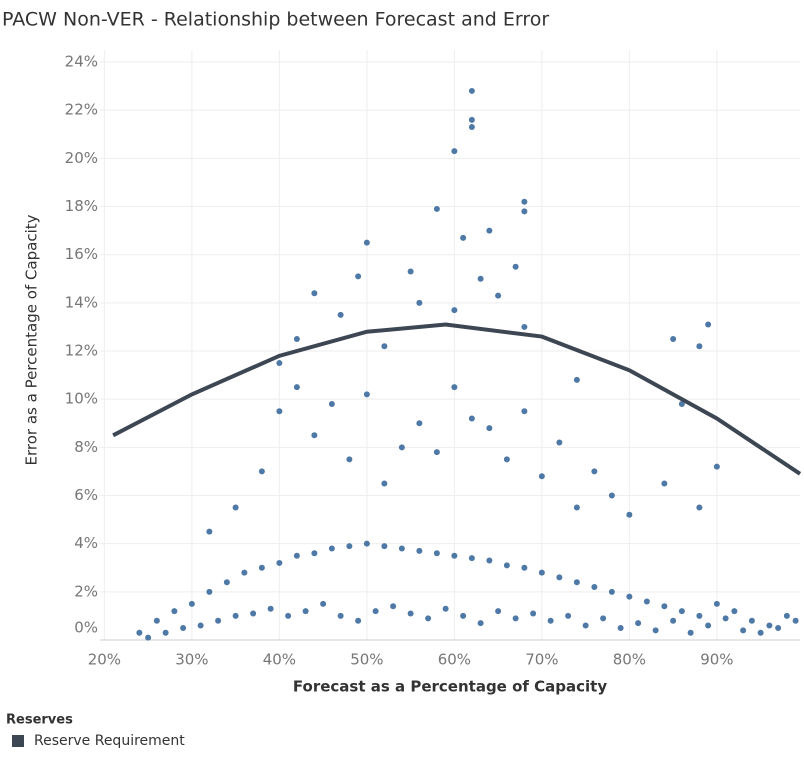  I want to click on legend-label: Reserve Requirement, so click(109, 741).